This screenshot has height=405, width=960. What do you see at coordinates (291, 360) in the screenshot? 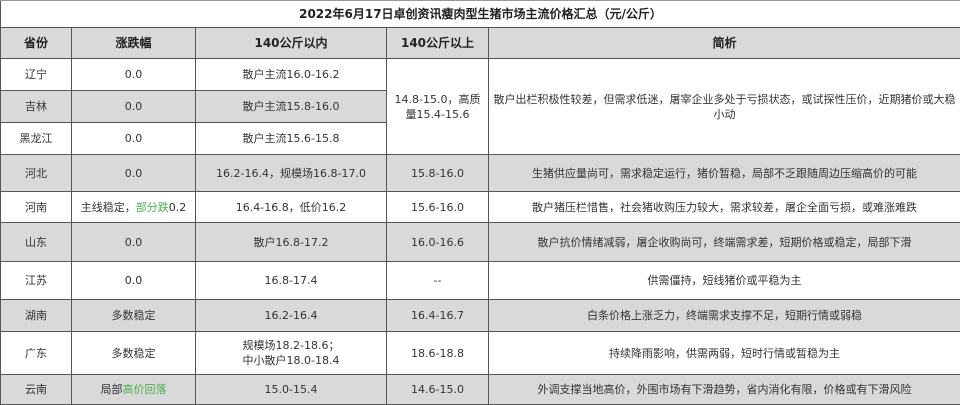
I see `under140-line: 中小散户18.0-18.4` at bounding box center [291, 360].